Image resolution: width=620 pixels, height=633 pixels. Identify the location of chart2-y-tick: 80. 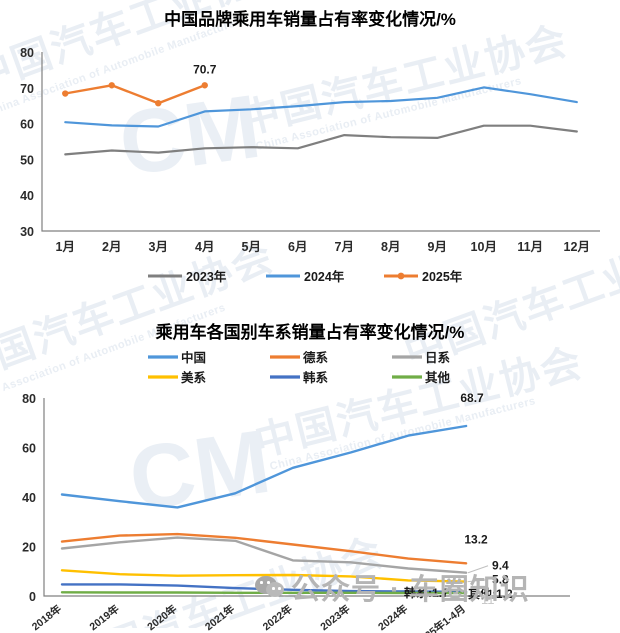
(29, 399).